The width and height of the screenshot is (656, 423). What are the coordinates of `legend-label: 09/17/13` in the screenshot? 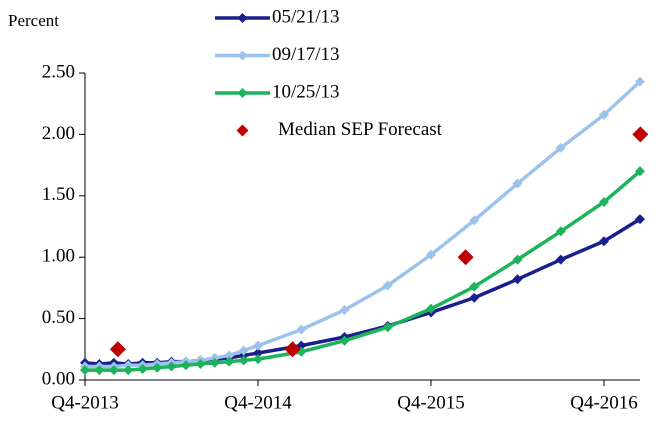 It's located at (306, 54).